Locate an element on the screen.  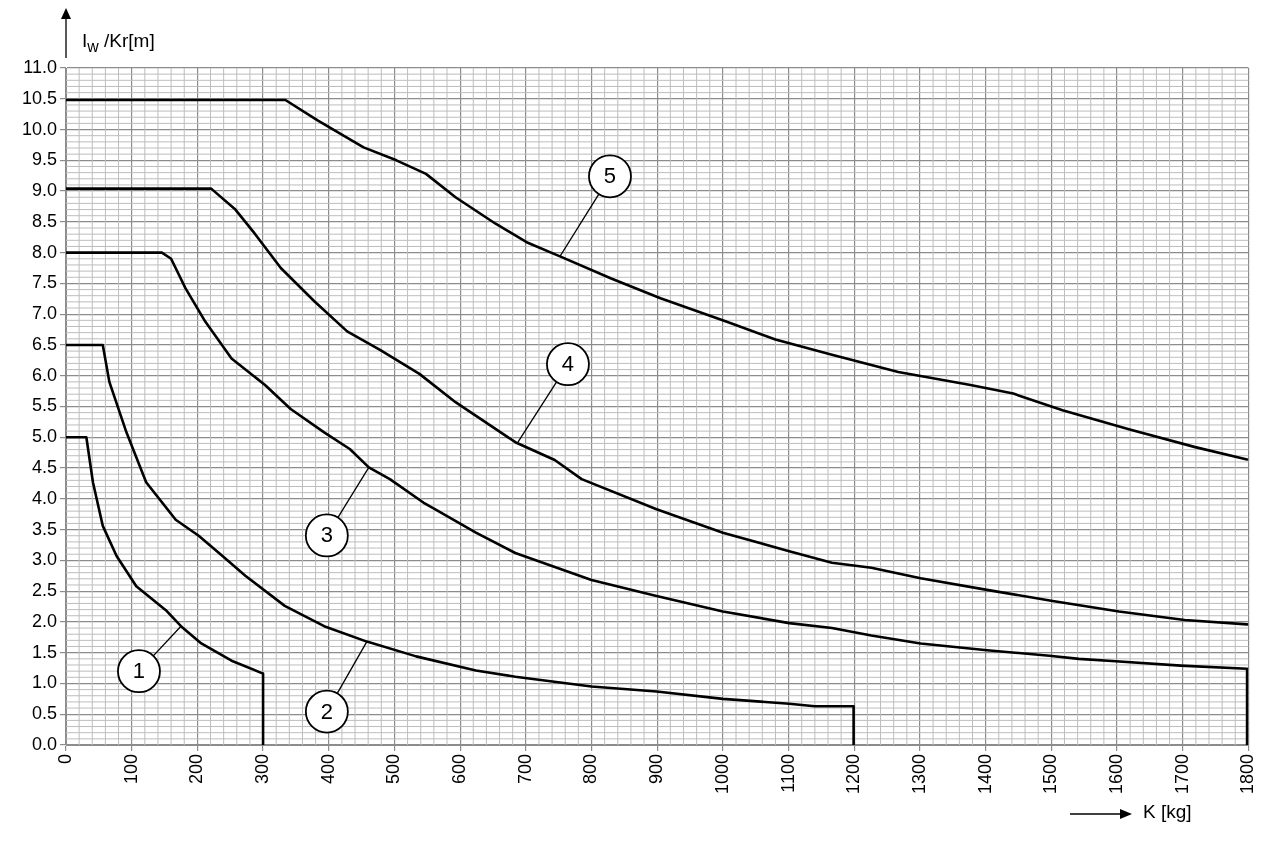
y-tick-label: 4.0 is located at coordinates (44, 497).